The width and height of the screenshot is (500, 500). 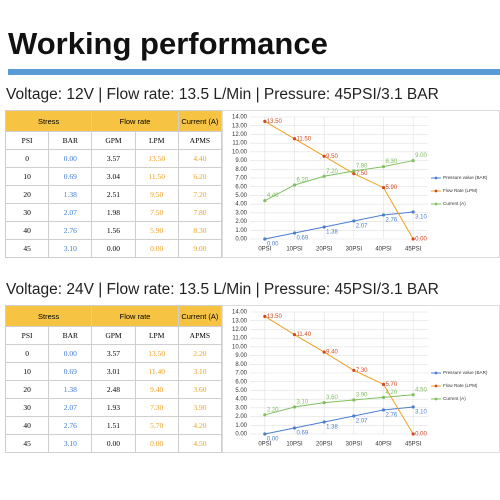 What do you see at coordinates (392, 393) in the screenshot?
I see `data-label: 4.20` at bounding box center [392, 393].